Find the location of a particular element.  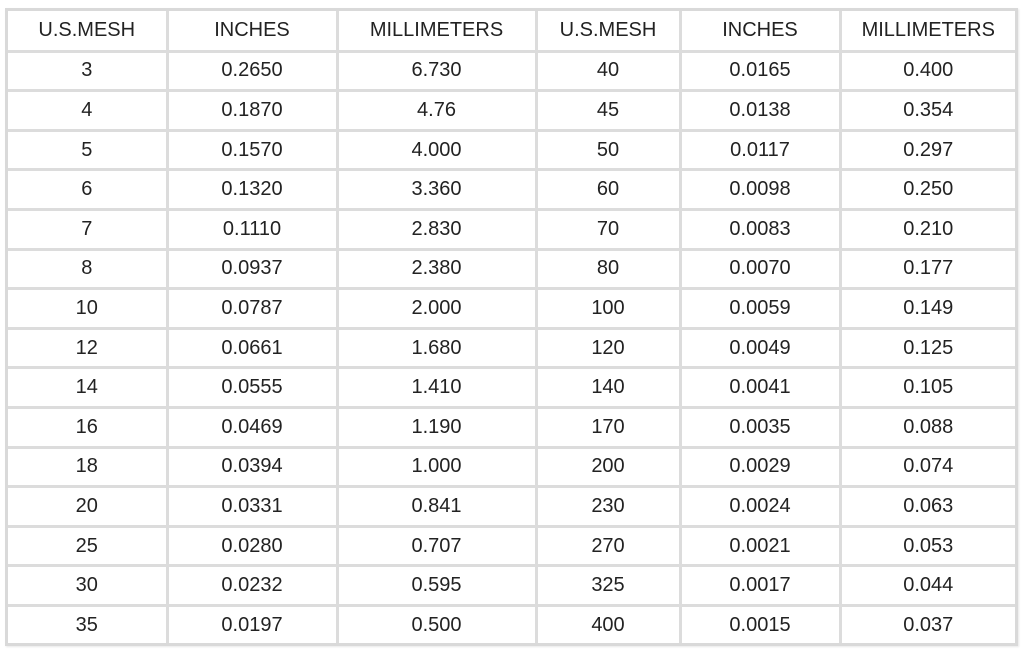

table-row: 12 0.0661 1.680 120 0.0049 0.125 is located at coordinates (511, 348).